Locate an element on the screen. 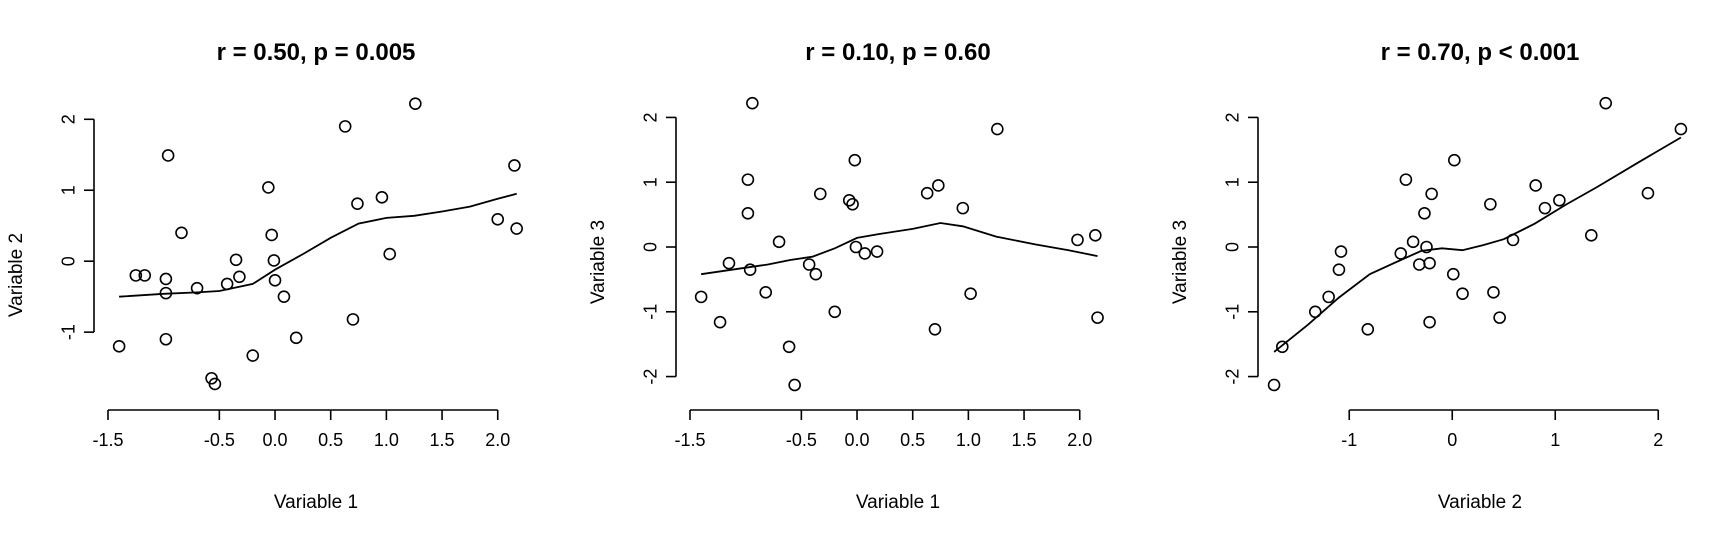 This screenshot has height=537, width=1728. panel-title: r = 0.10, p = 0.60 is located at coordinates (897, 52).